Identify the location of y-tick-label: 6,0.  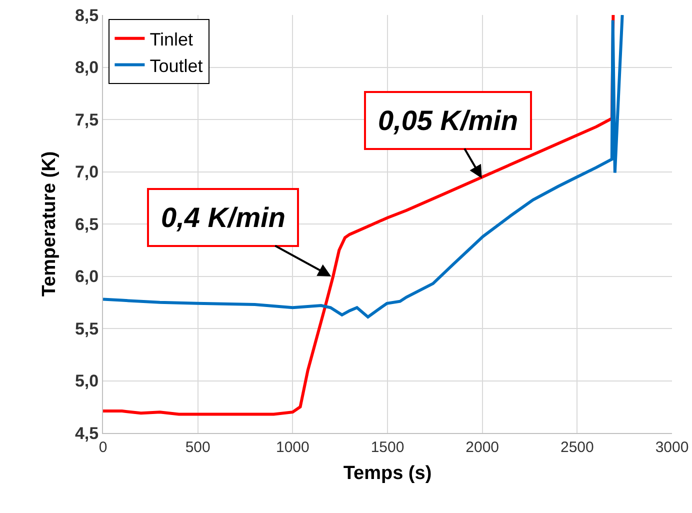
(86, 276).